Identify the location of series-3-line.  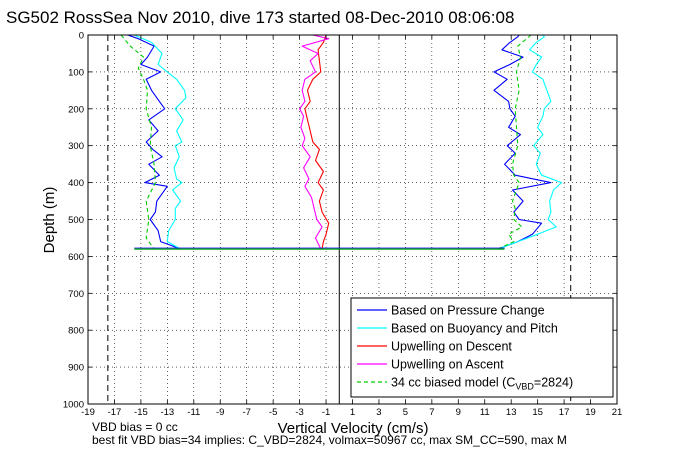
(317, 142).